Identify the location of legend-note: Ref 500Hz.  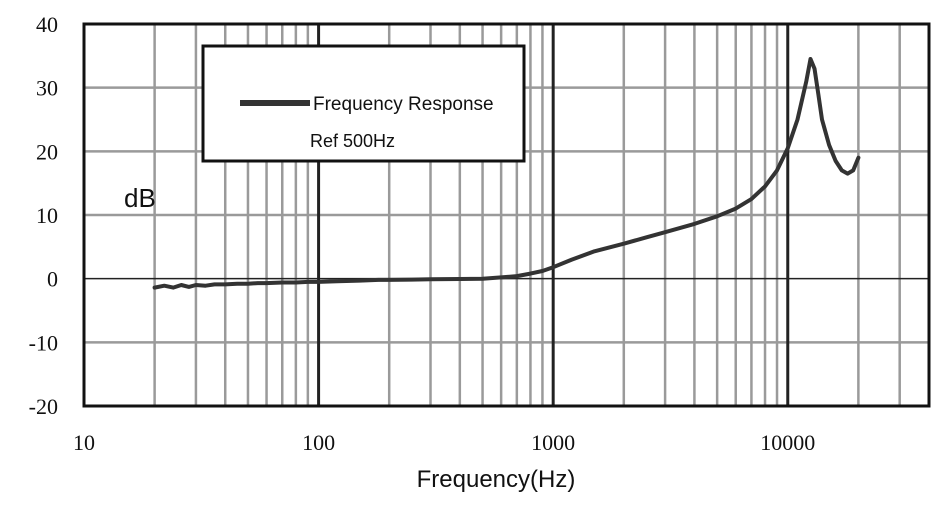
(352, 141).